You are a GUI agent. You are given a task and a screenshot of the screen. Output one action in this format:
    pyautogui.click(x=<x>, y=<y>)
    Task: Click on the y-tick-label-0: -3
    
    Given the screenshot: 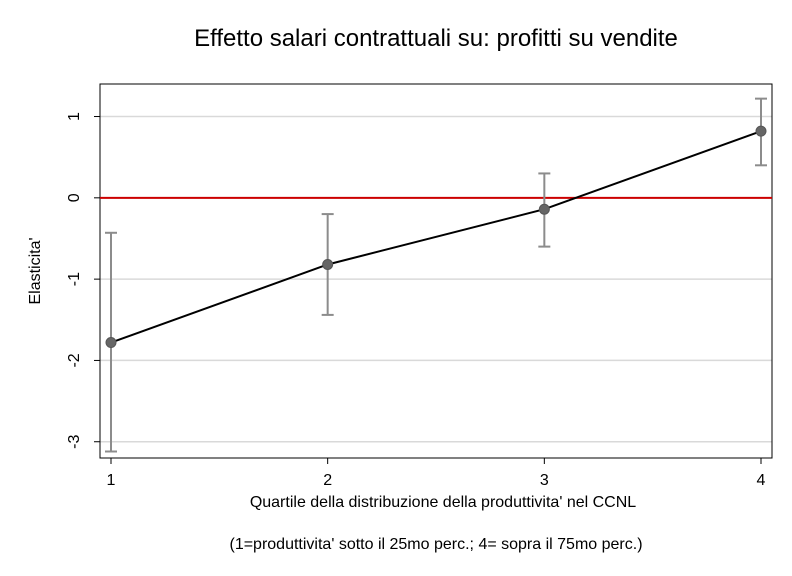 What is the action you would take?
    pyautogui.click(x=74, y=442)
    